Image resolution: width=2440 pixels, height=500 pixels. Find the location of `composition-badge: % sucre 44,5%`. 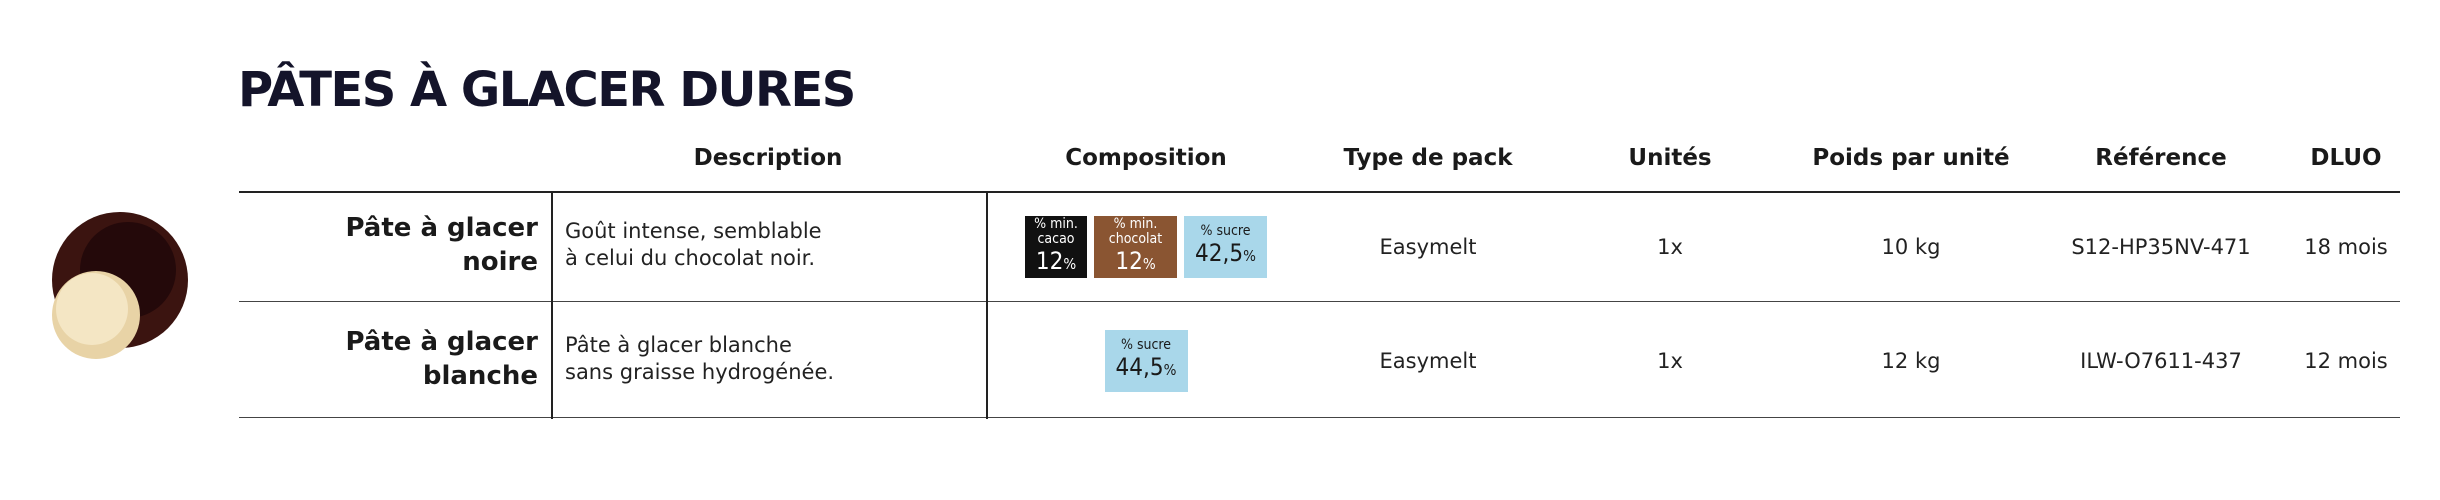

composition-badge: % sucre 44,5% is located at coordinates (1146, 361).